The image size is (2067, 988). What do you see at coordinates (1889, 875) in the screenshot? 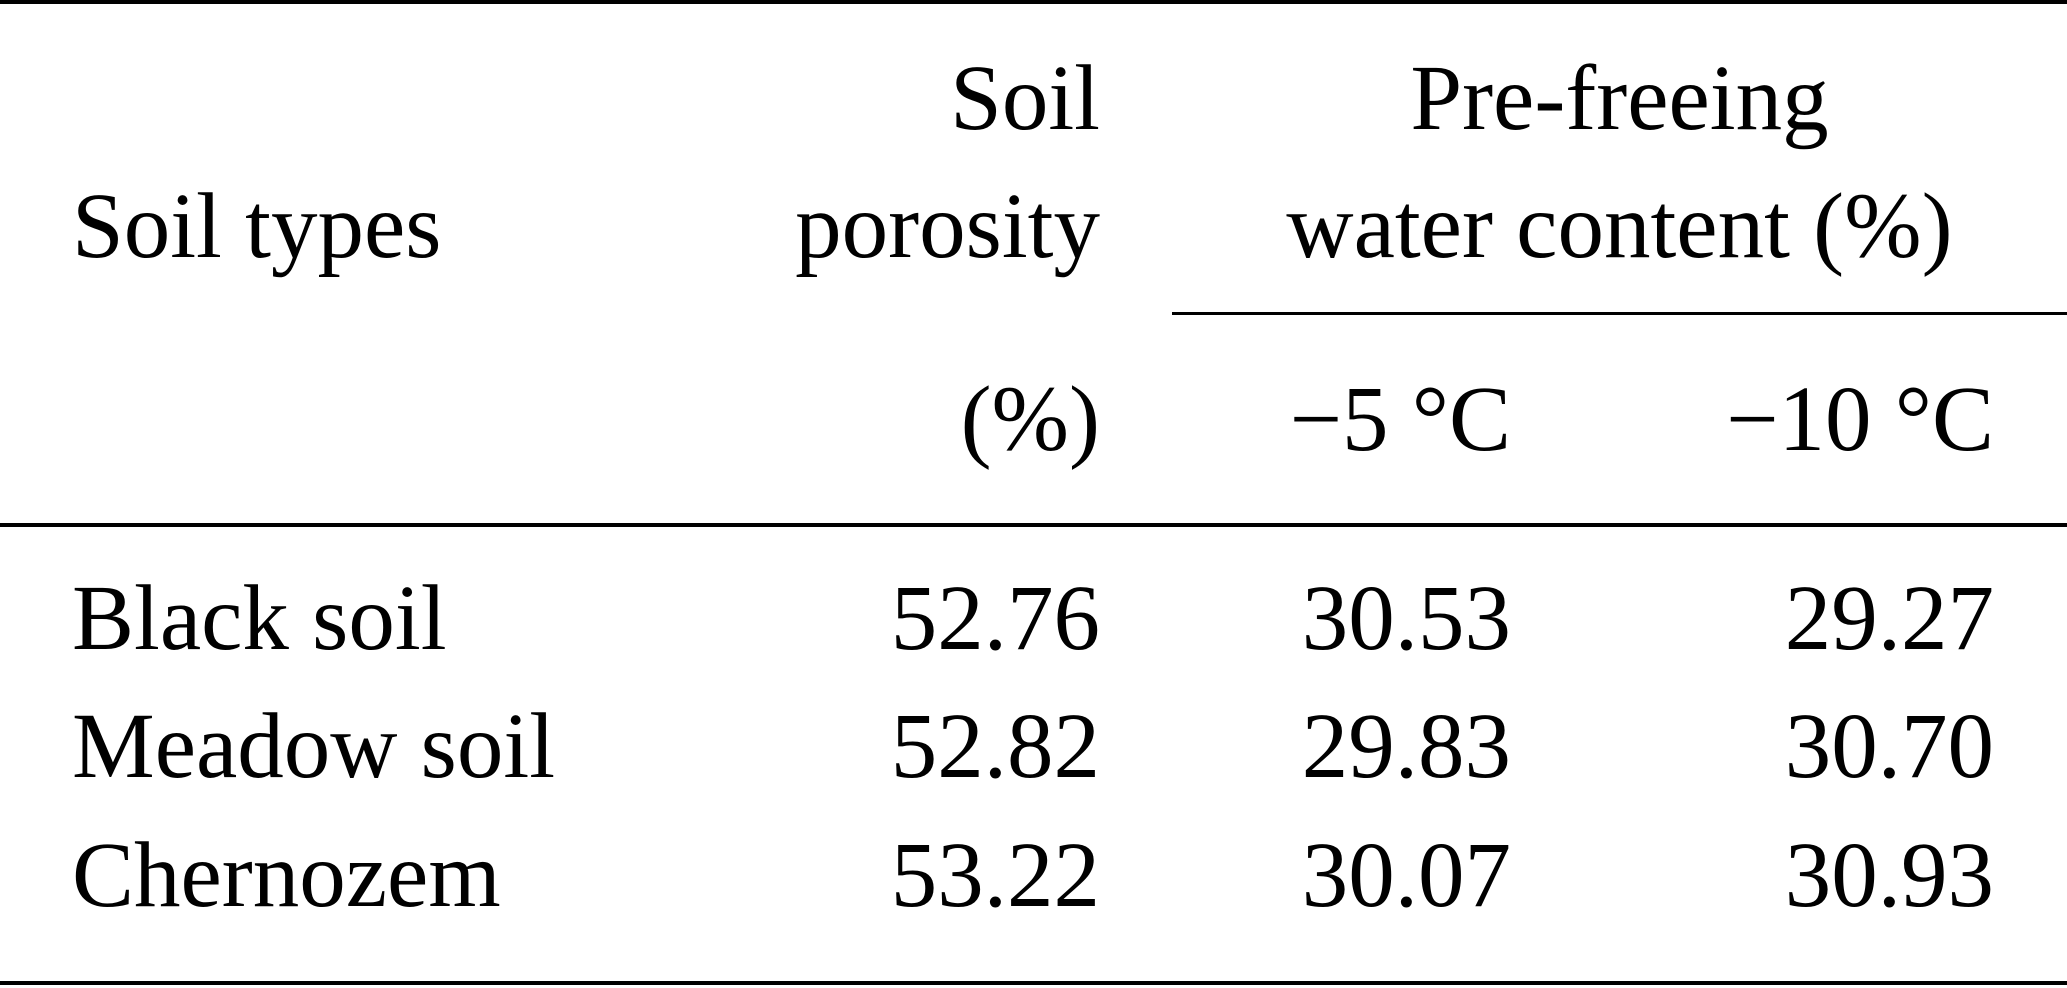
I see `row-water-minus10: 30.93` at bounding box center [1889, 875].